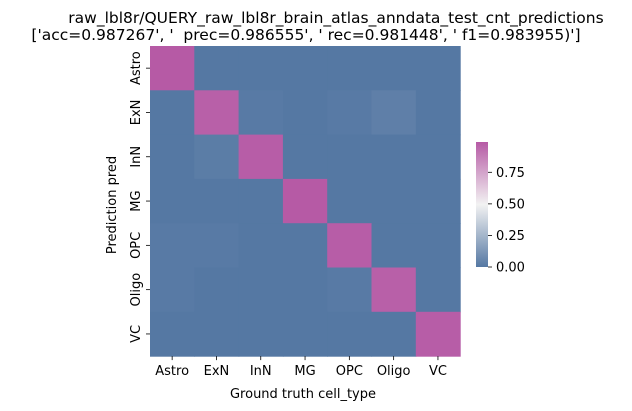  What do you see at coordinates (217, 371) in the screenshot?
I see `x-tick-label: ExN` at bounding box center [217, 371].